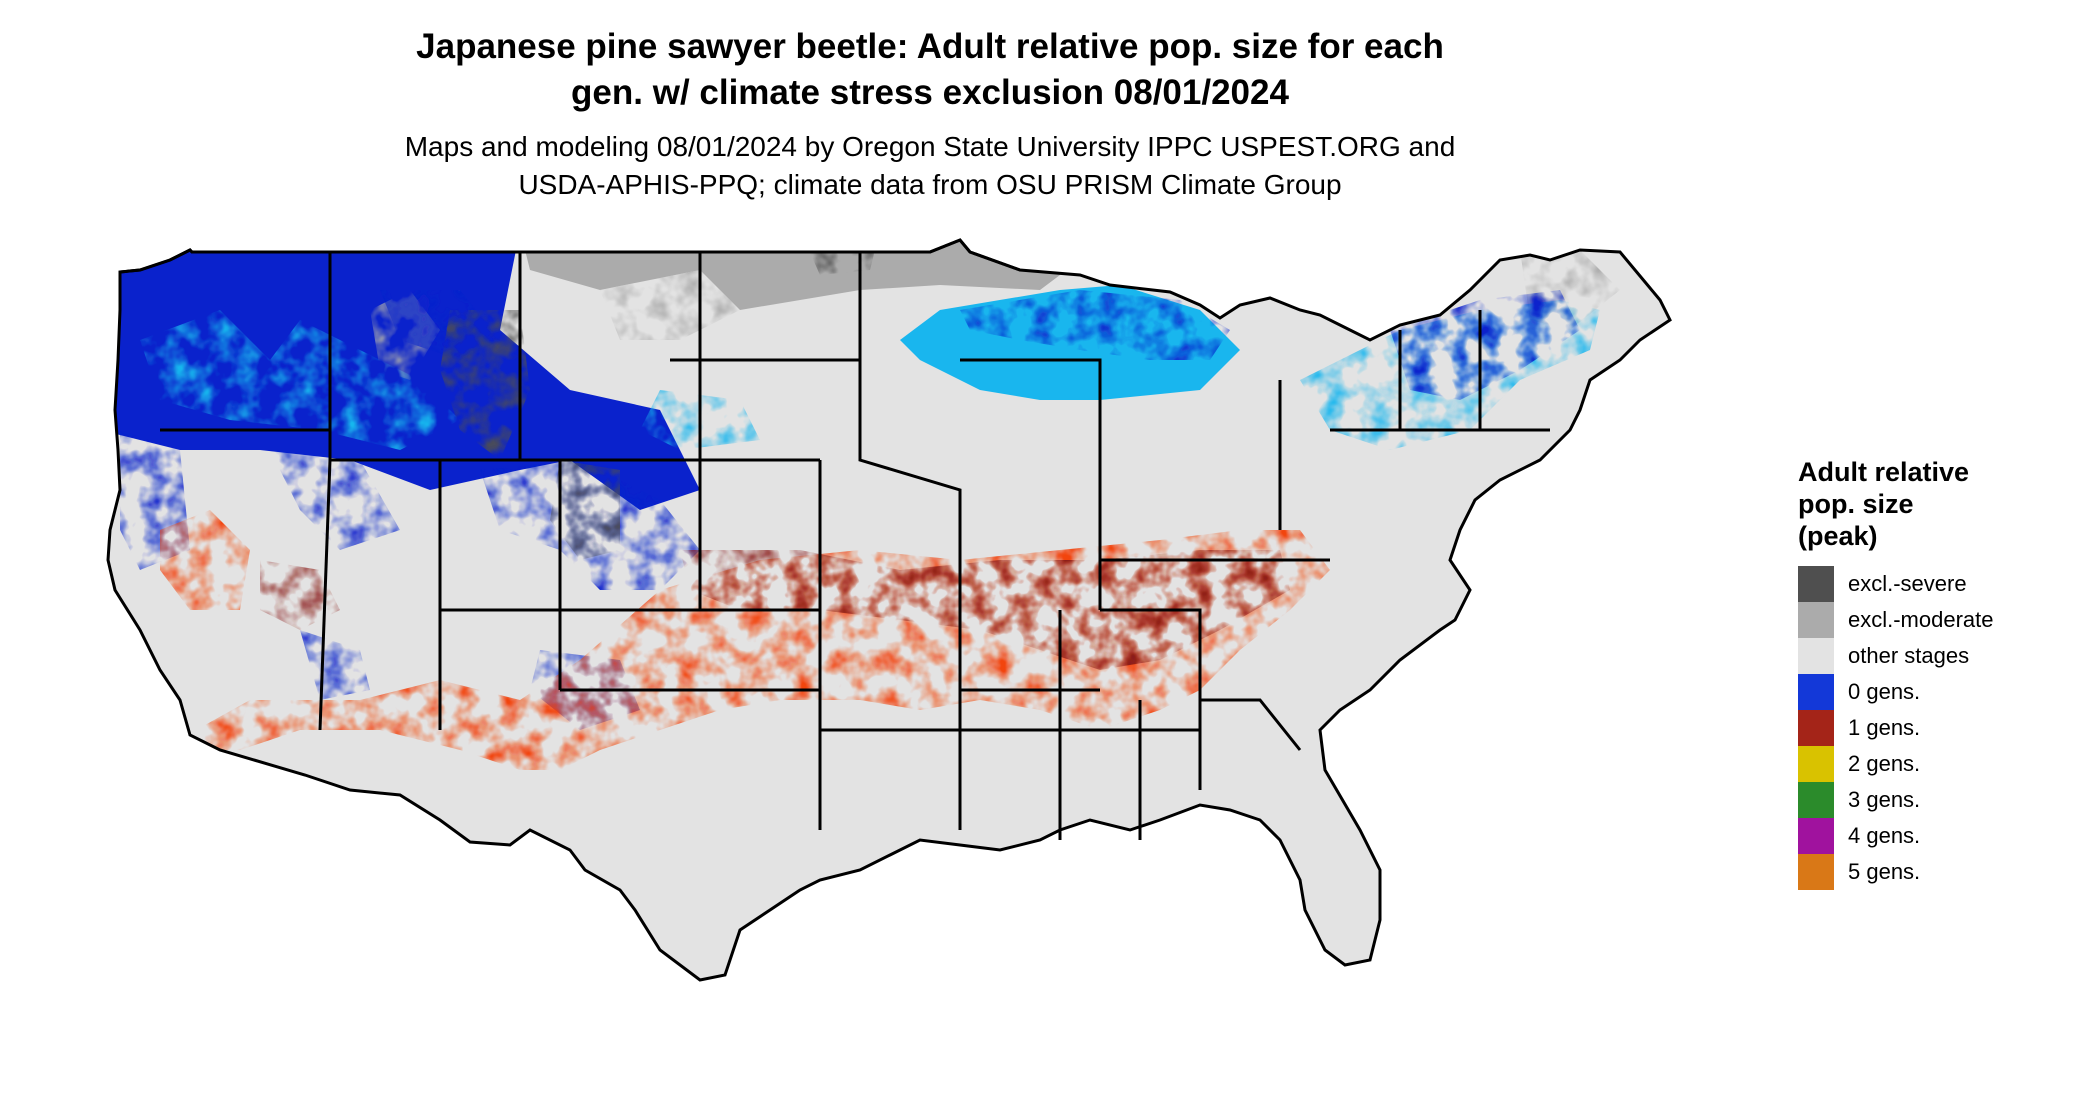 The height and width of the screenshot is (1116, 2100). What do you see at coordinates (1095, 325) in the screenshot?
I see `zero-gens-great-lakes-region` at bounding box center [1095, 325].